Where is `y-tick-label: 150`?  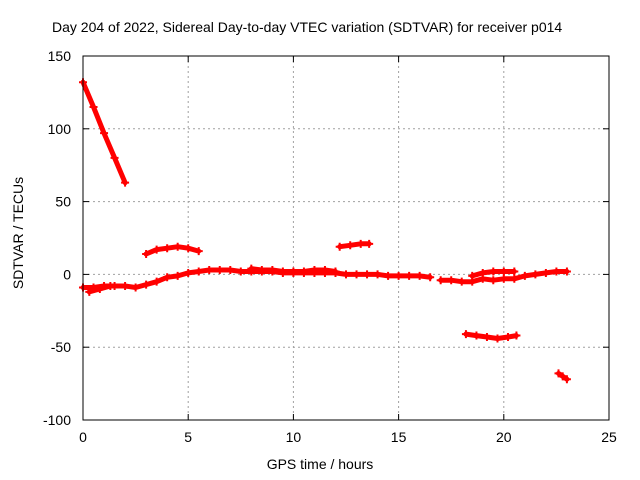
y-tick-label: 150 is located at coordinates (60, 56).